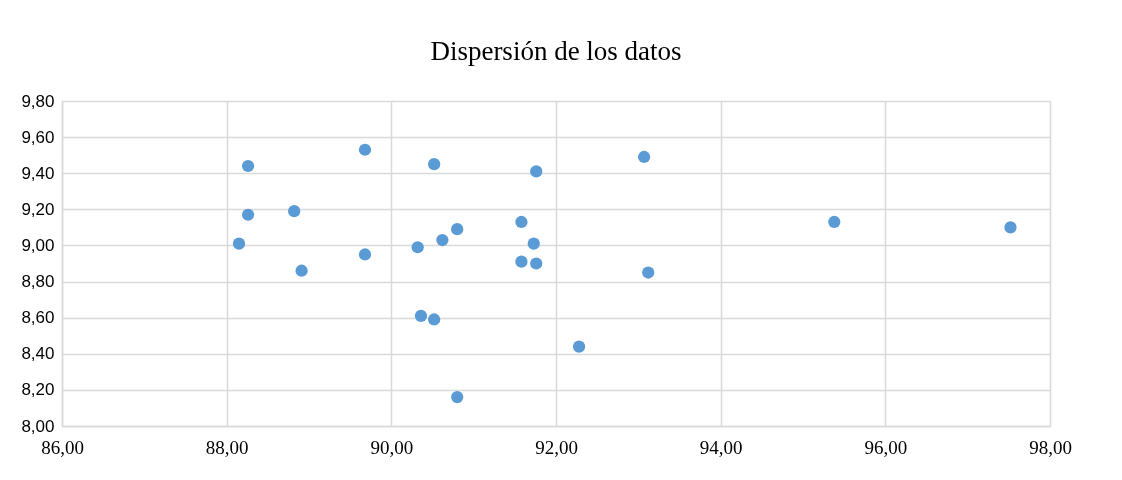 The height and width of the screenshot is (480, 1122). Describe the element at coordinates (38, 390) in the screenshot. I see `y-tick-label: 8,20` at that location.